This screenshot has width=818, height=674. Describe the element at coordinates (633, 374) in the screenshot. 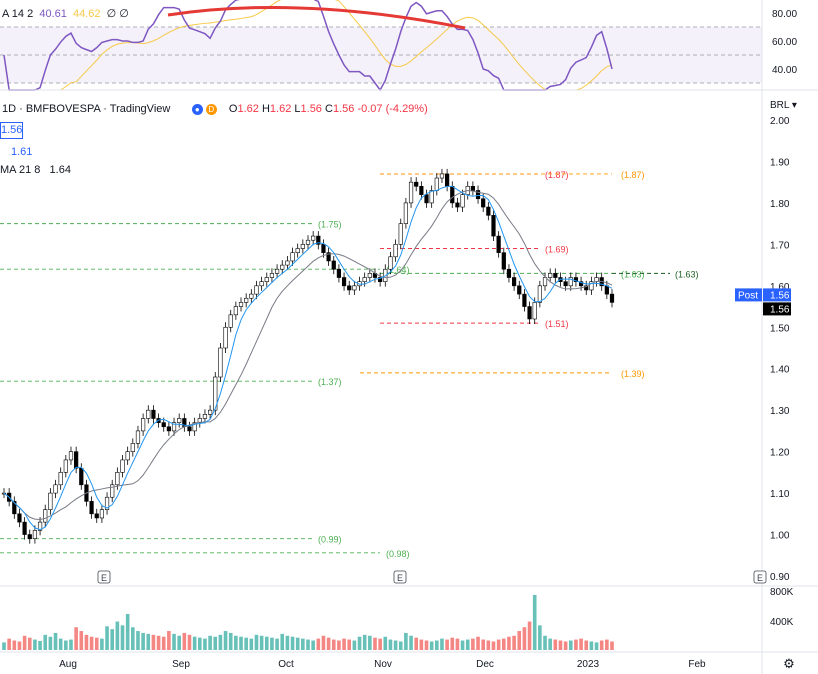

I see `level-label: (1.39)` at that location.